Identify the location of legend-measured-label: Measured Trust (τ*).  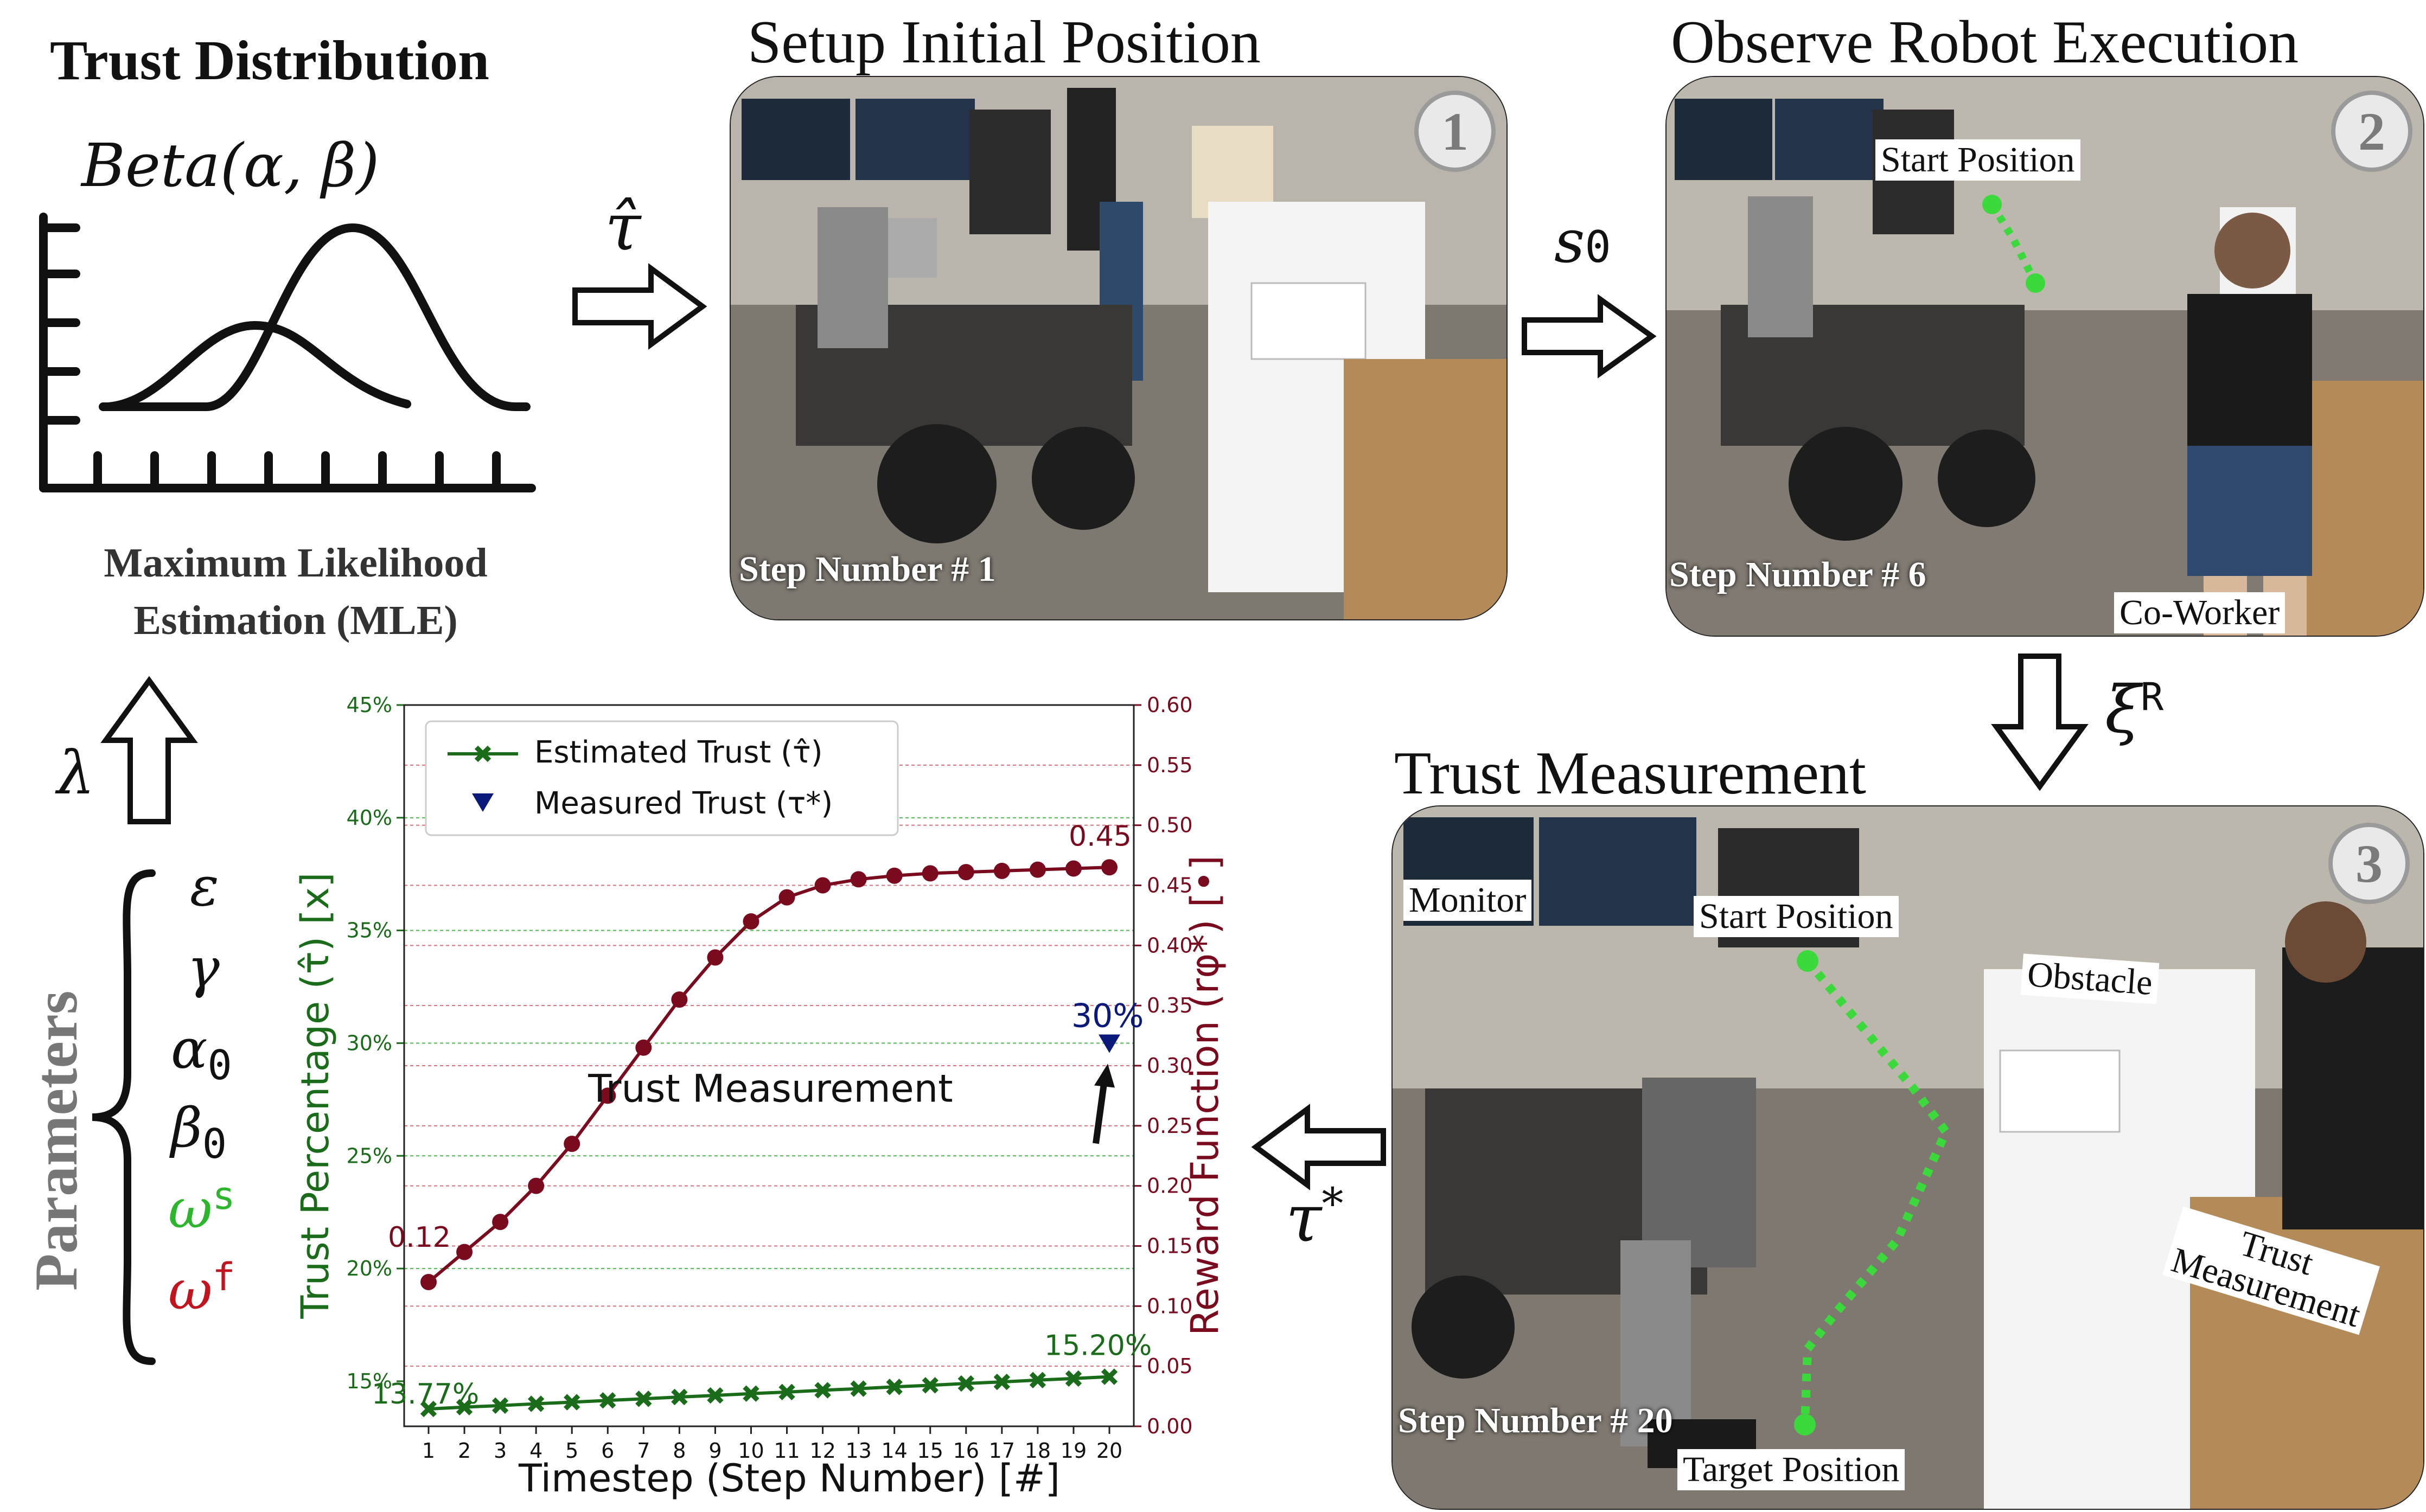
(683, 804).